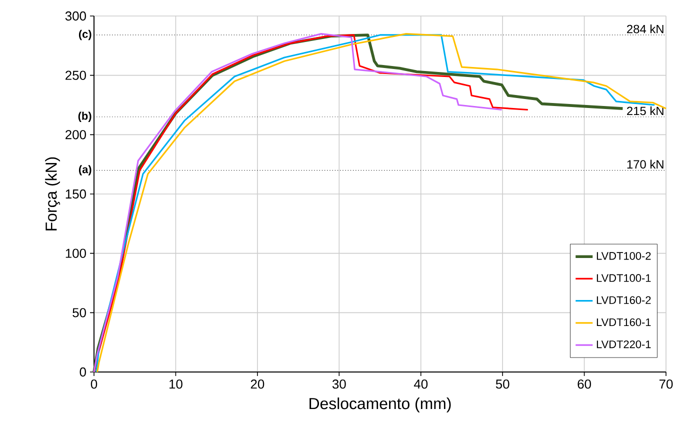 The image size is (679, 444). Describe the element at coordinates (76, 75) in the screenshot. I see `y-tick-label: 250` at that location.